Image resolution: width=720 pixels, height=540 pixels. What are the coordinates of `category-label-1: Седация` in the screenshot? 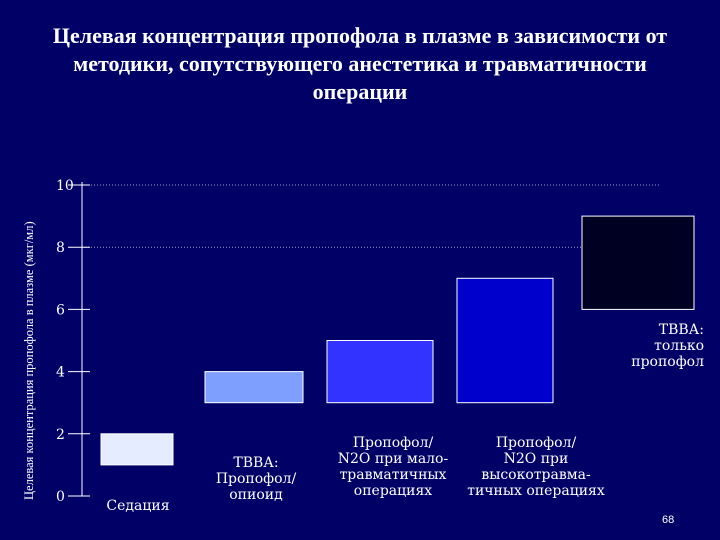 It's located at (138, 506).